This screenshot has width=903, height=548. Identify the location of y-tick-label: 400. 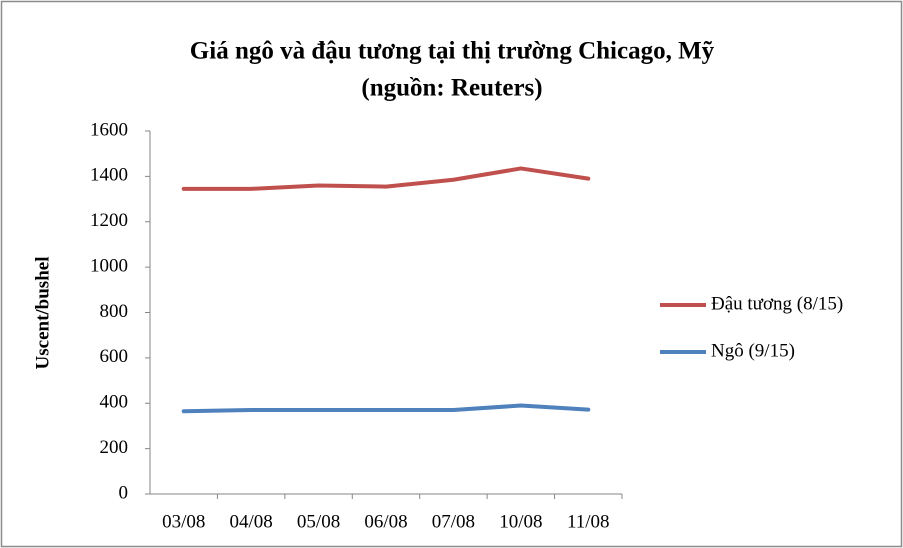
(114, 402).